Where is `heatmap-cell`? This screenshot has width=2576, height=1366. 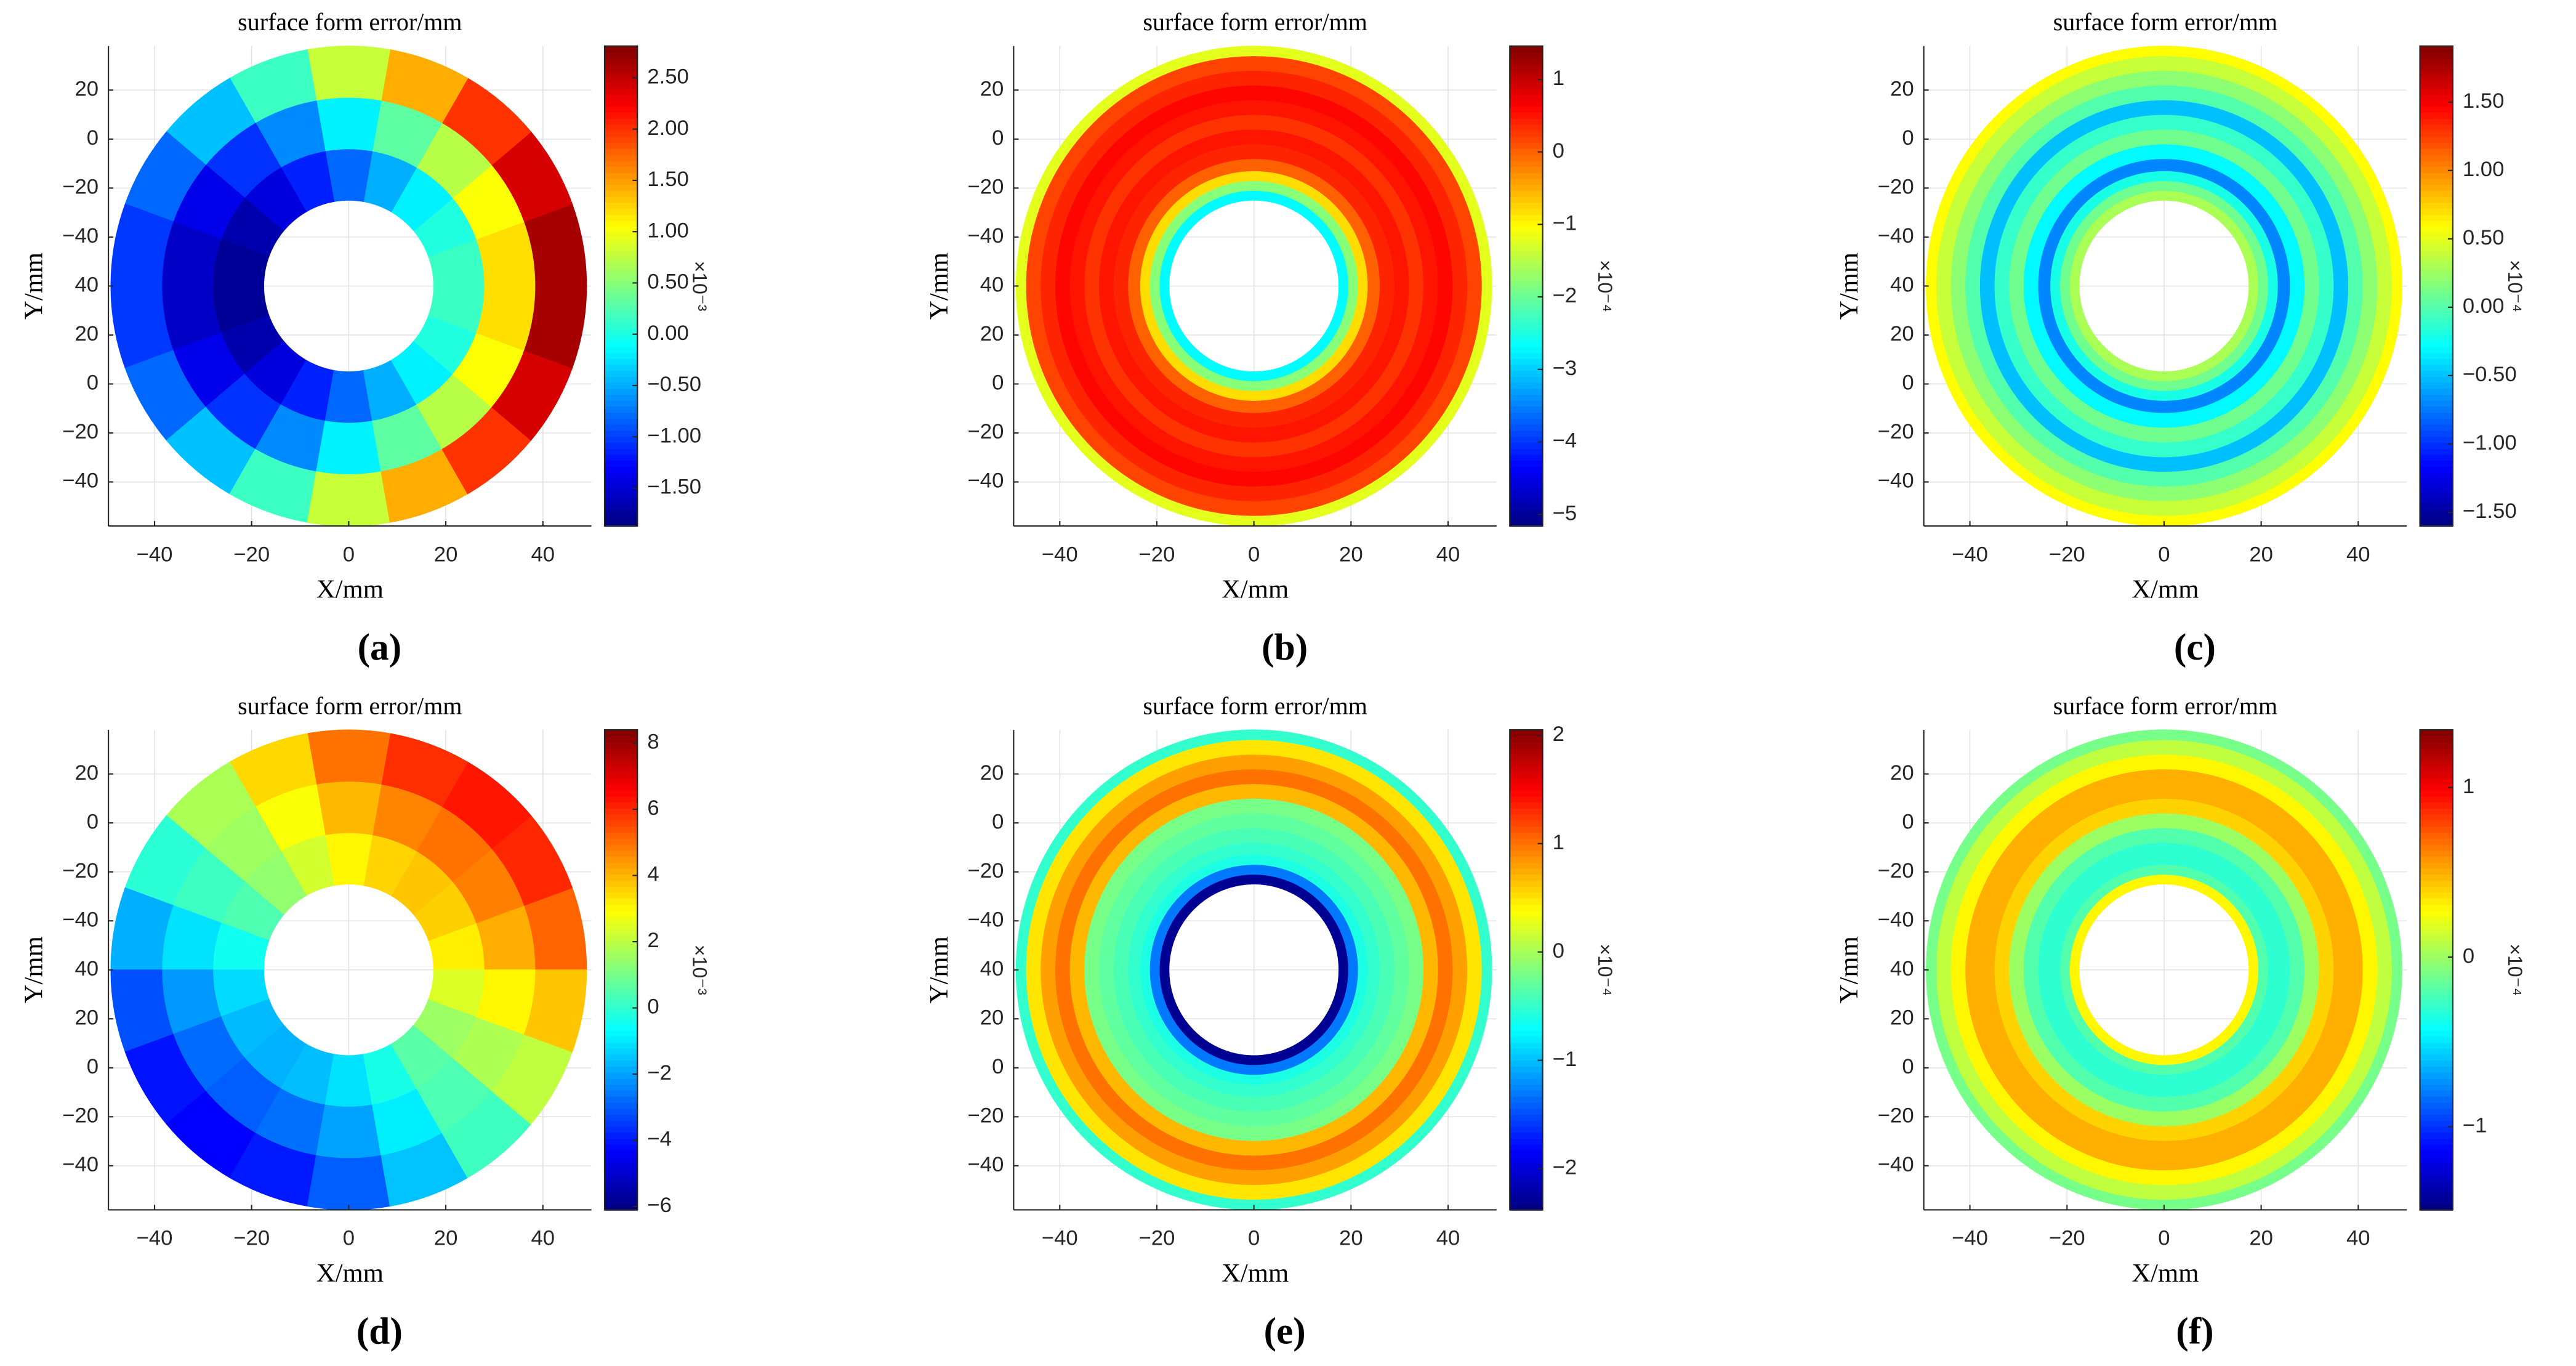 heatmap-cell is located at coordinates (349, 757).